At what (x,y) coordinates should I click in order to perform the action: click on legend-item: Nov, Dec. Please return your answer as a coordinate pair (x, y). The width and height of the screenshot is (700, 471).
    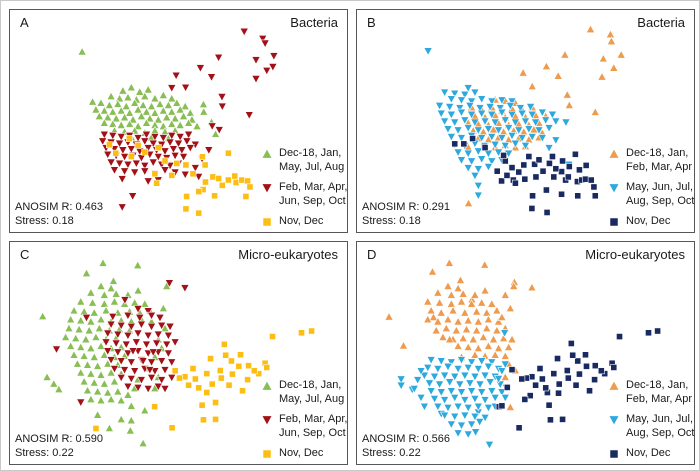
    Looking at the image, I should click on (305, 222).